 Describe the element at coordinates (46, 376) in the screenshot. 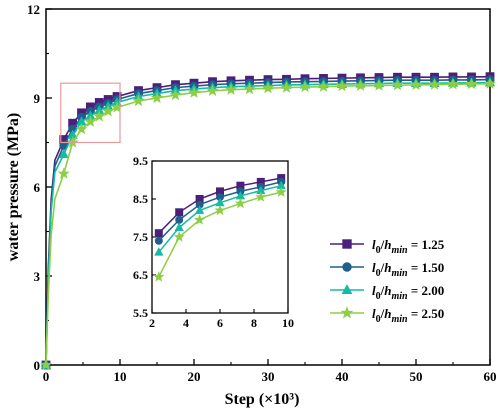

I see `x-tick-label: 0` at that location.